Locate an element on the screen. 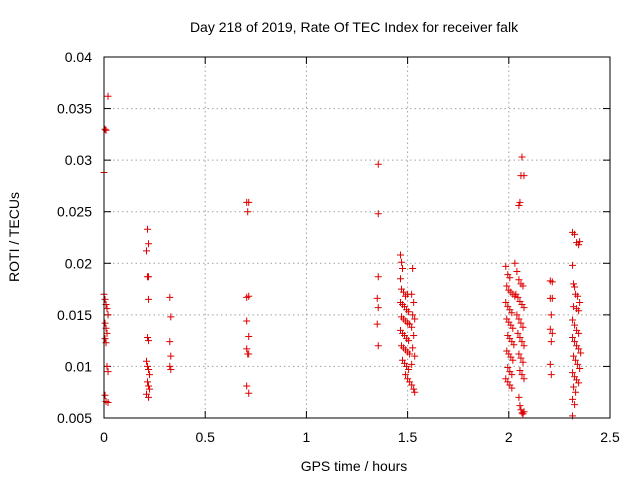 This screenshot has width=640, height=480. x-tick-label: 1.5 is located at coordinates (408, 437).